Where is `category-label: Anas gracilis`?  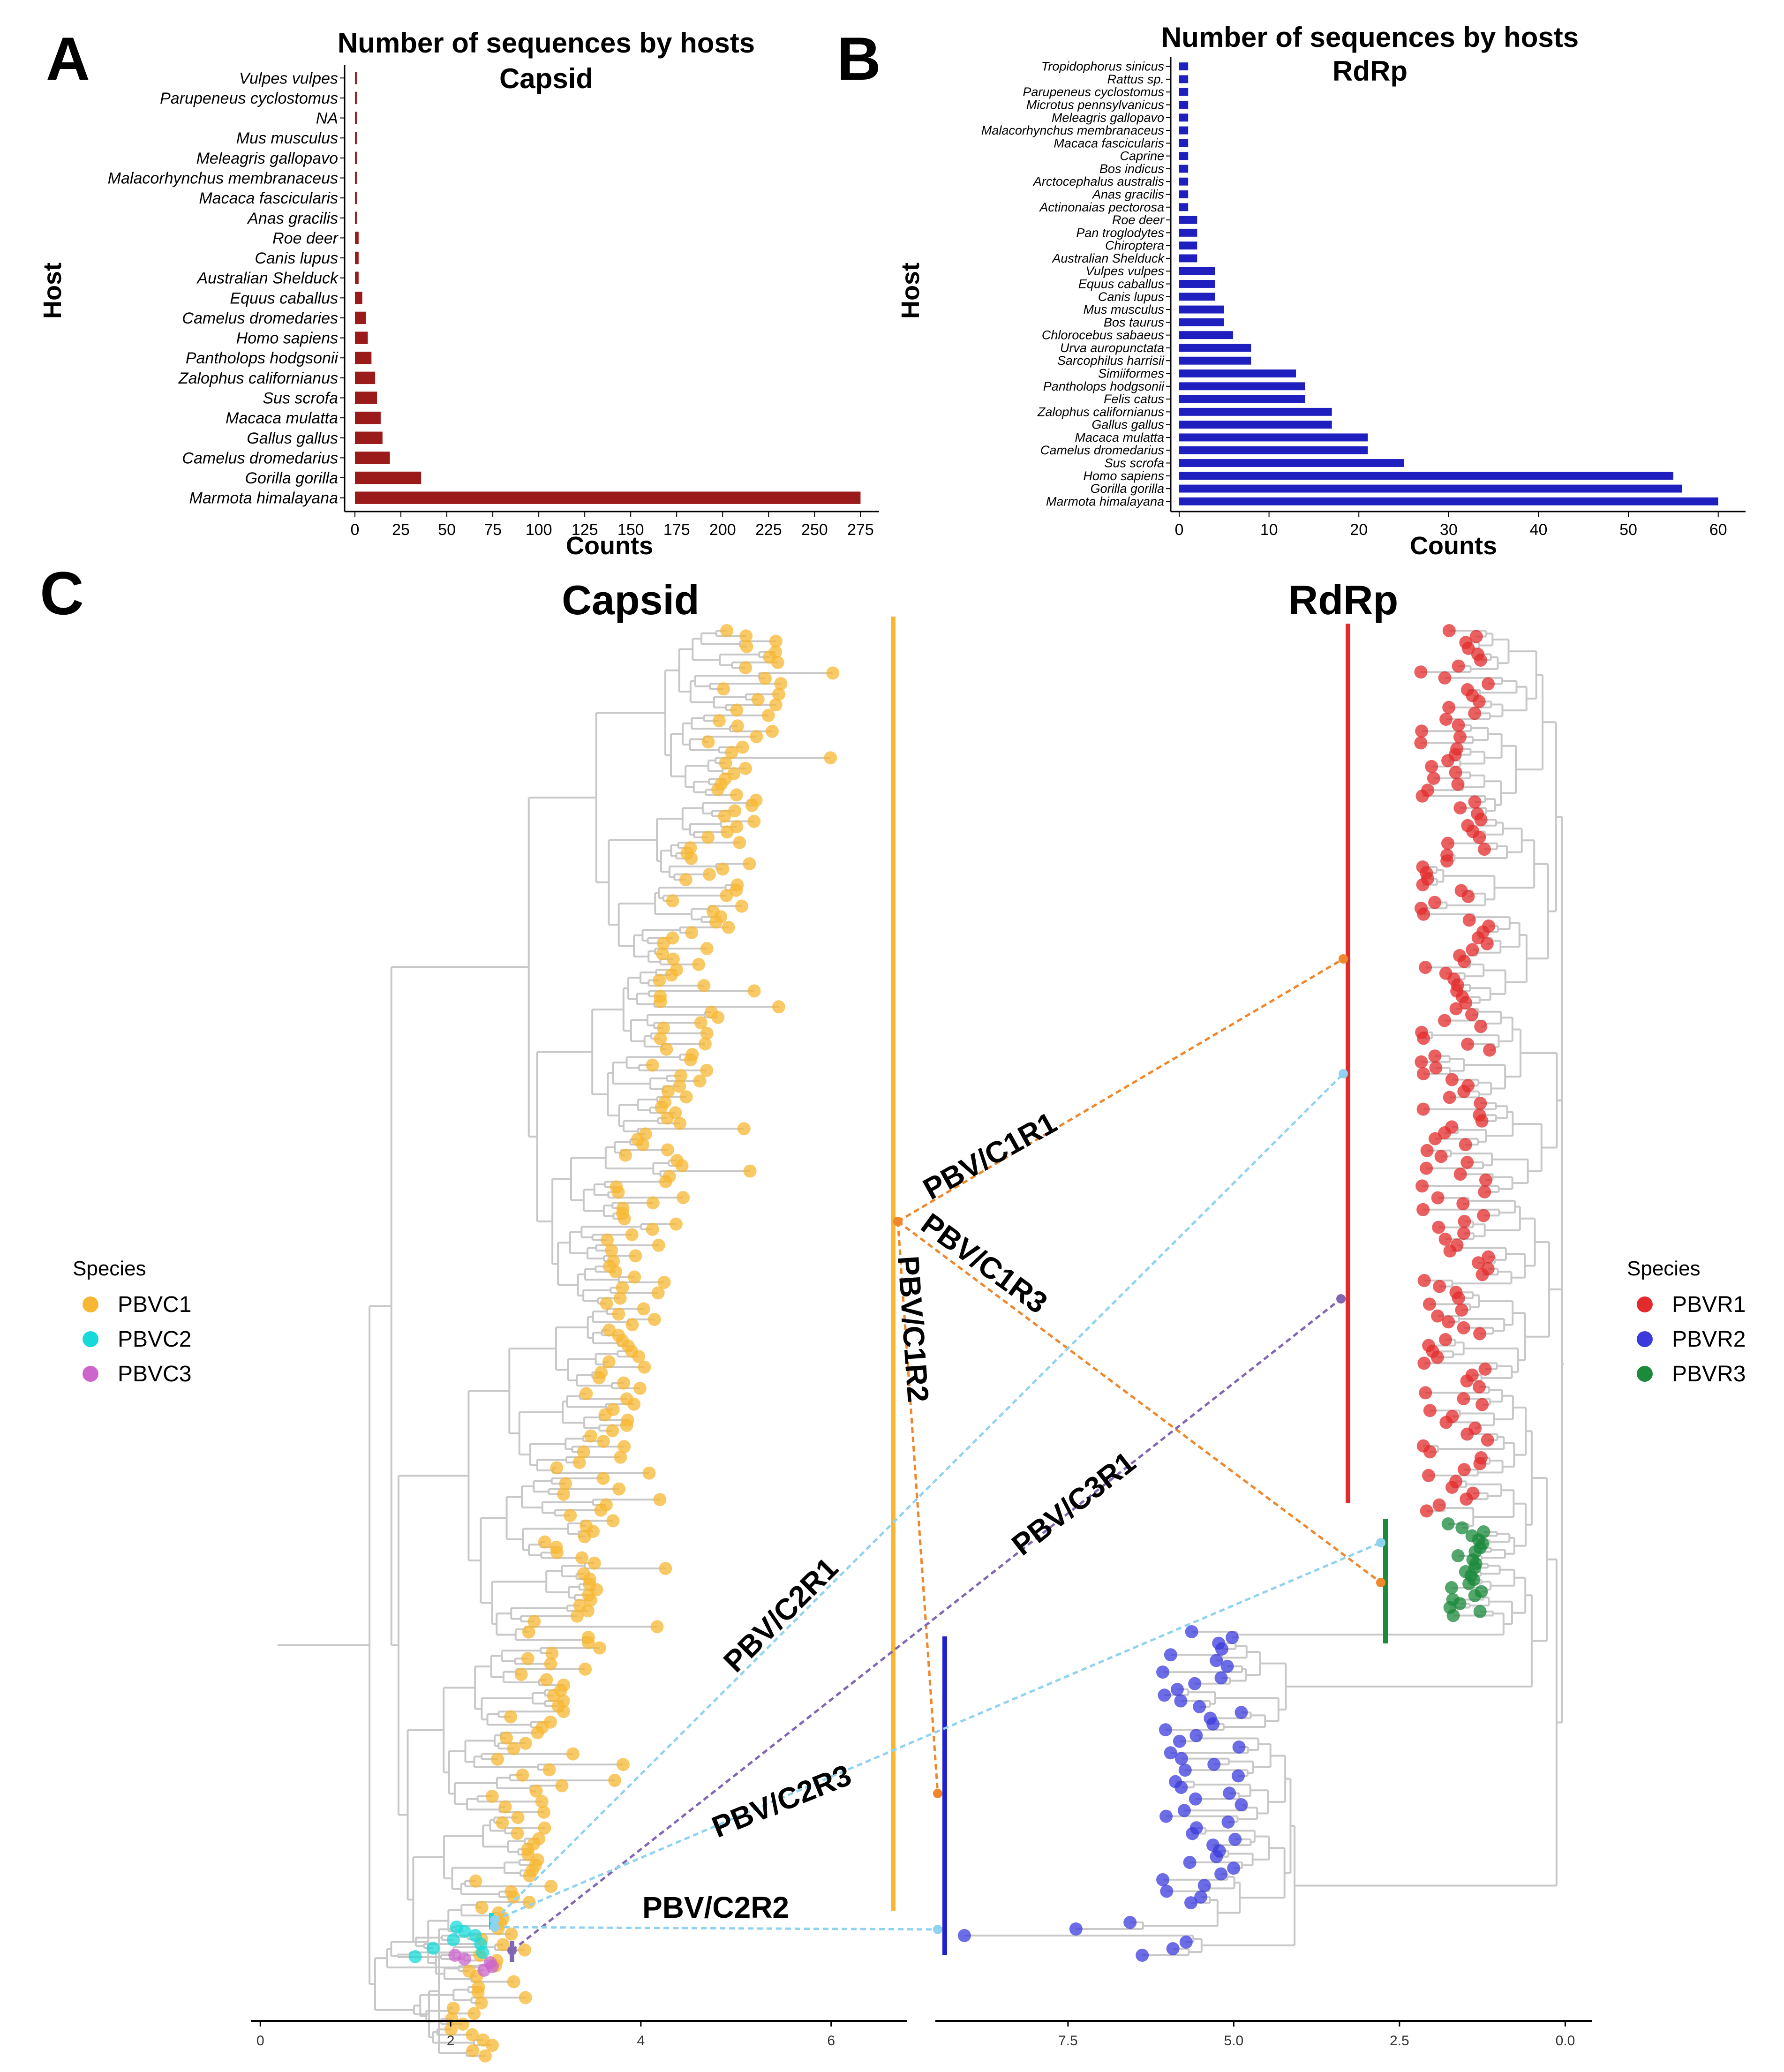
category-label: Anas gracilis is located at coordinates (1128, 195).